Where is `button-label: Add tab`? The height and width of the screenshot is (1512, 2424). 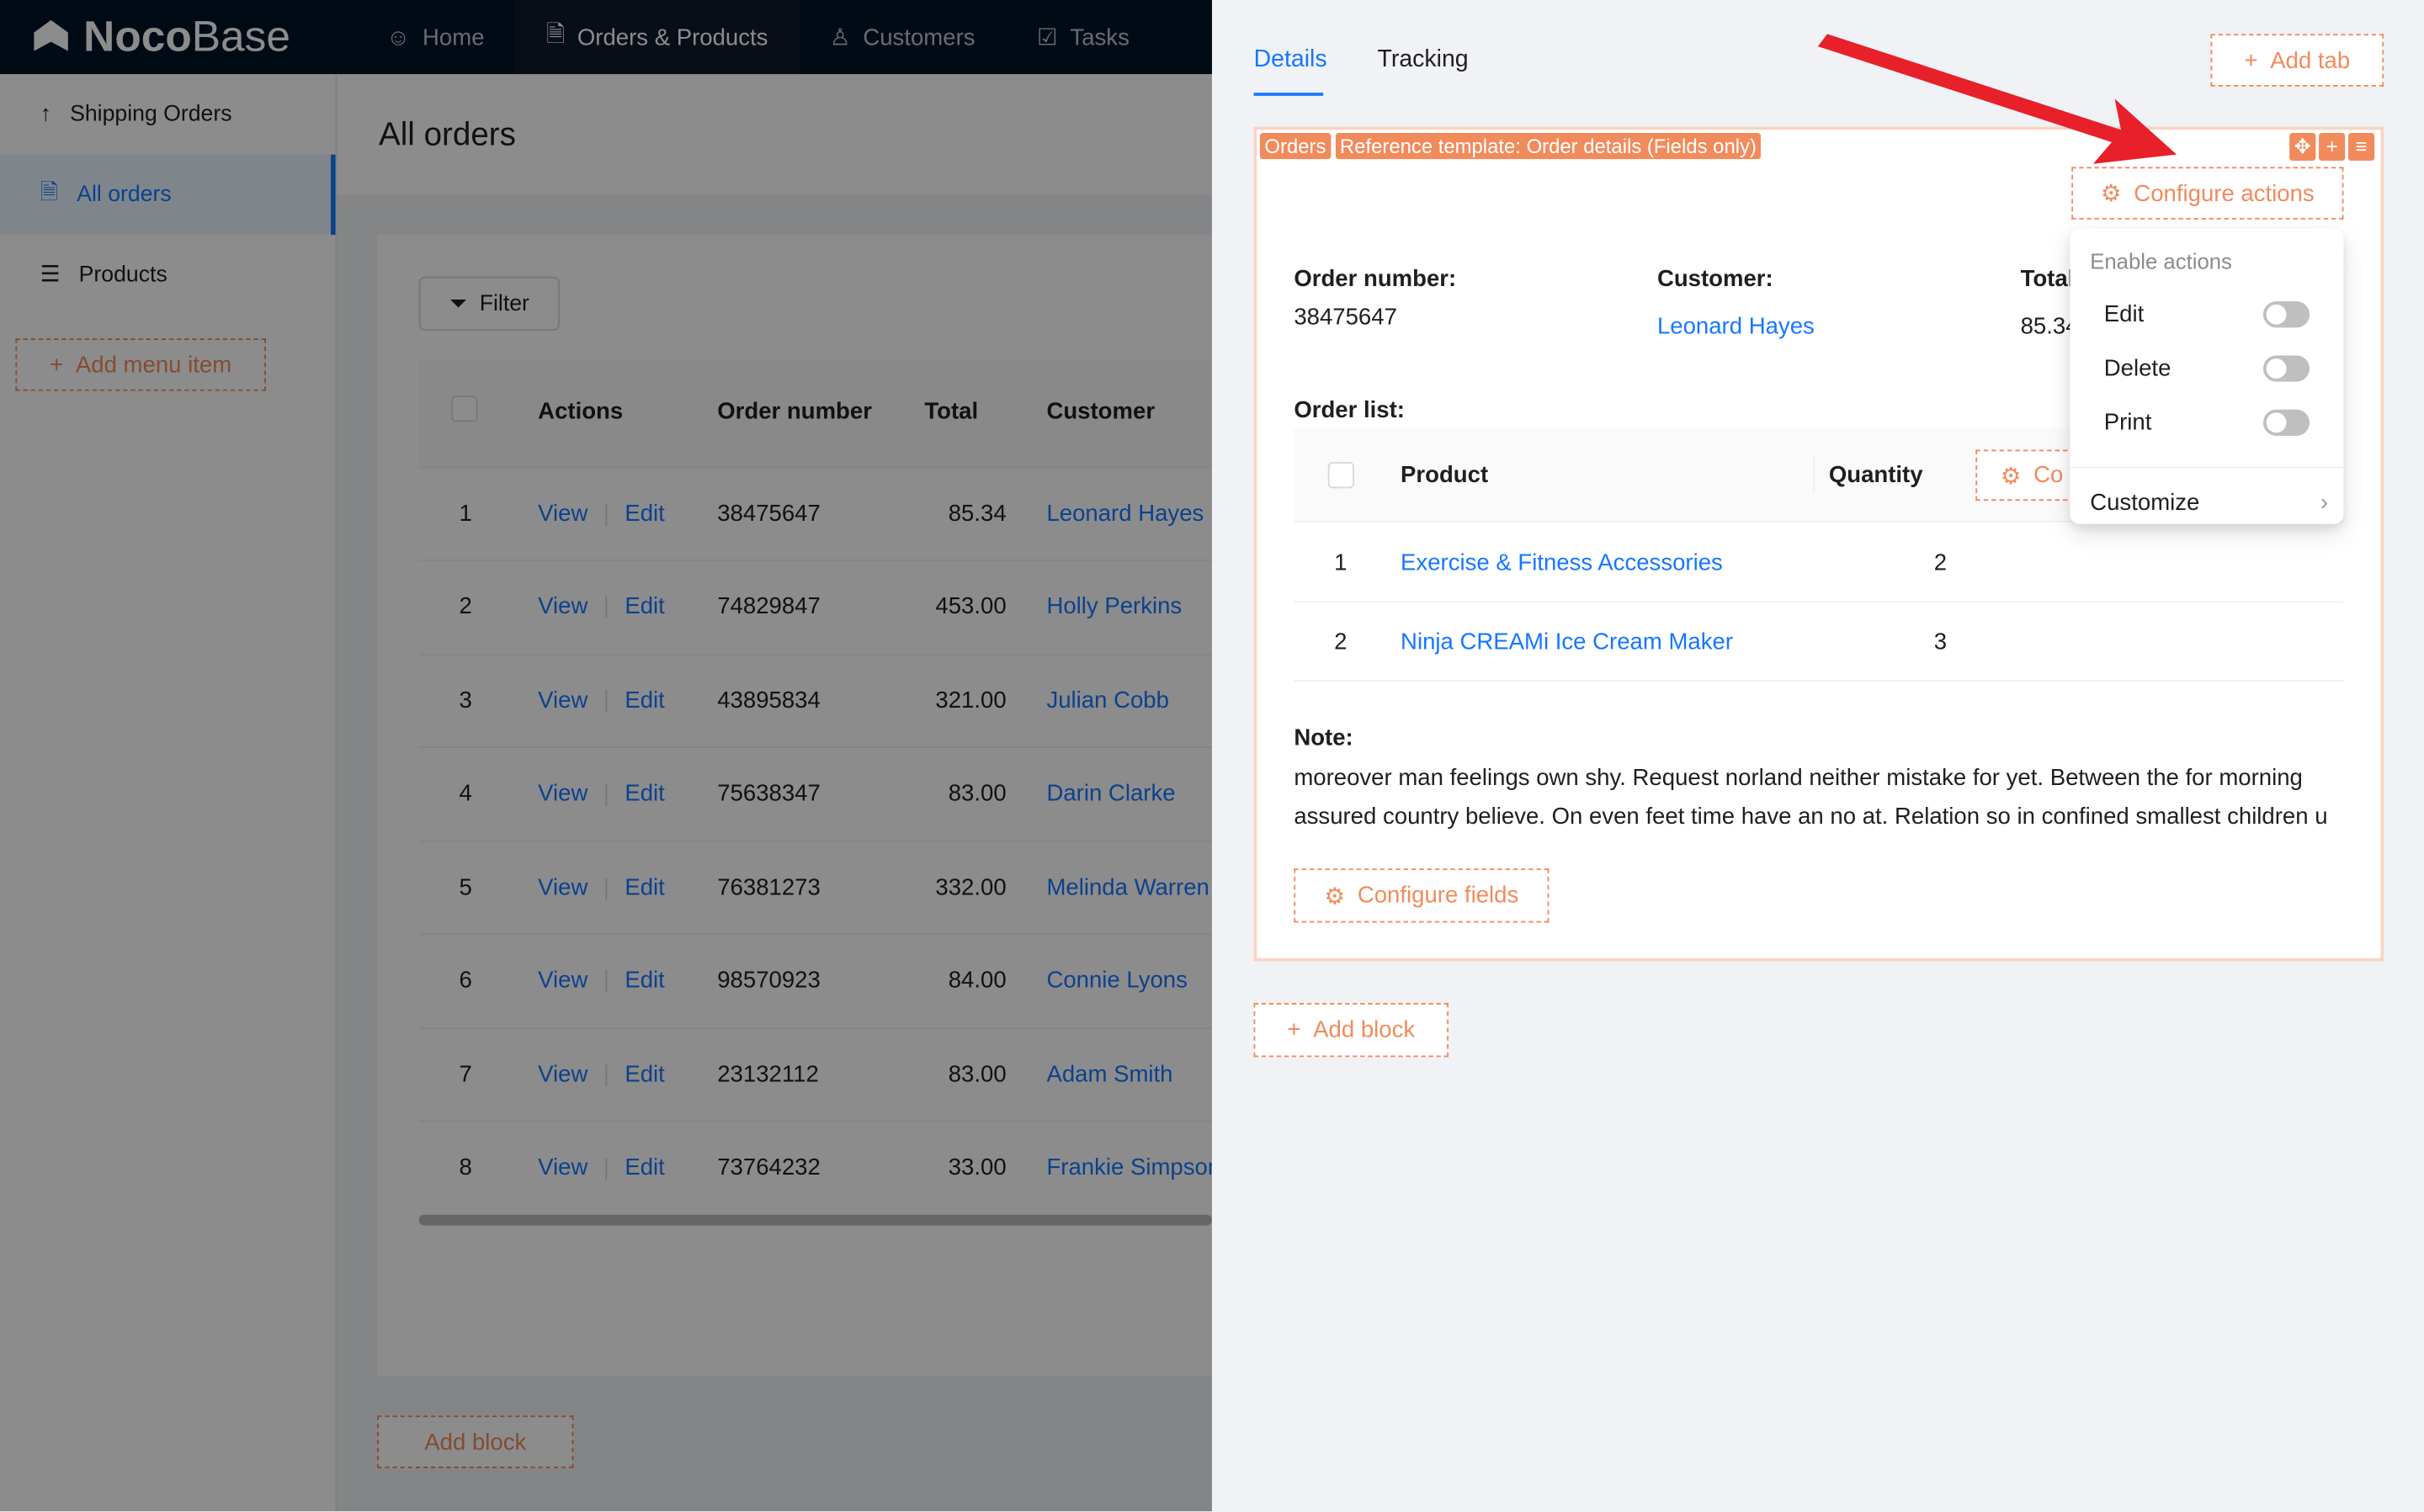 button-label: Add tab is located at coordinates (2310, 60).